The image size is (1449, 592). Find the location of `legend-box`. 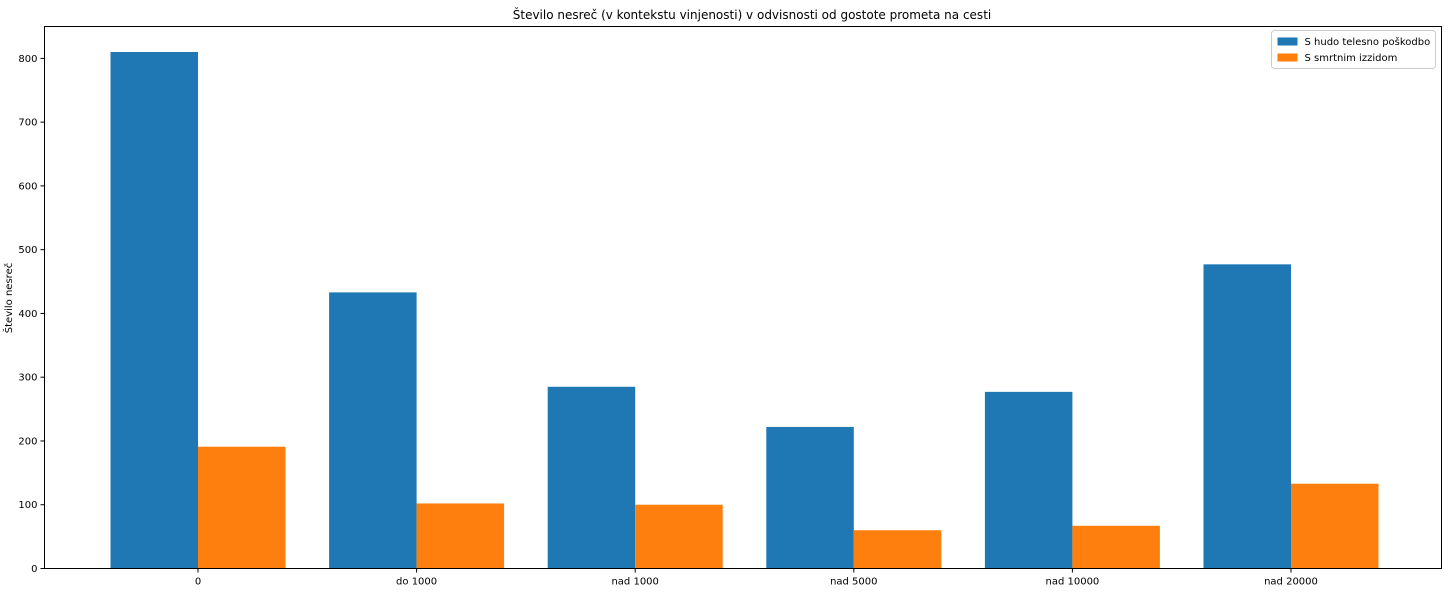

legend-box is located at coordinates (1353, 49).